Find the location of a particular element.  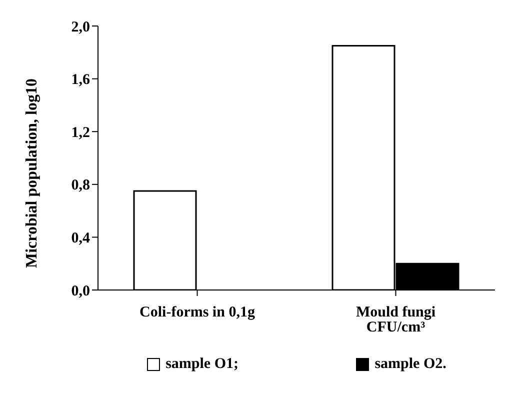

y-tick-label: 0,4 is located at coordinates (80, 238).